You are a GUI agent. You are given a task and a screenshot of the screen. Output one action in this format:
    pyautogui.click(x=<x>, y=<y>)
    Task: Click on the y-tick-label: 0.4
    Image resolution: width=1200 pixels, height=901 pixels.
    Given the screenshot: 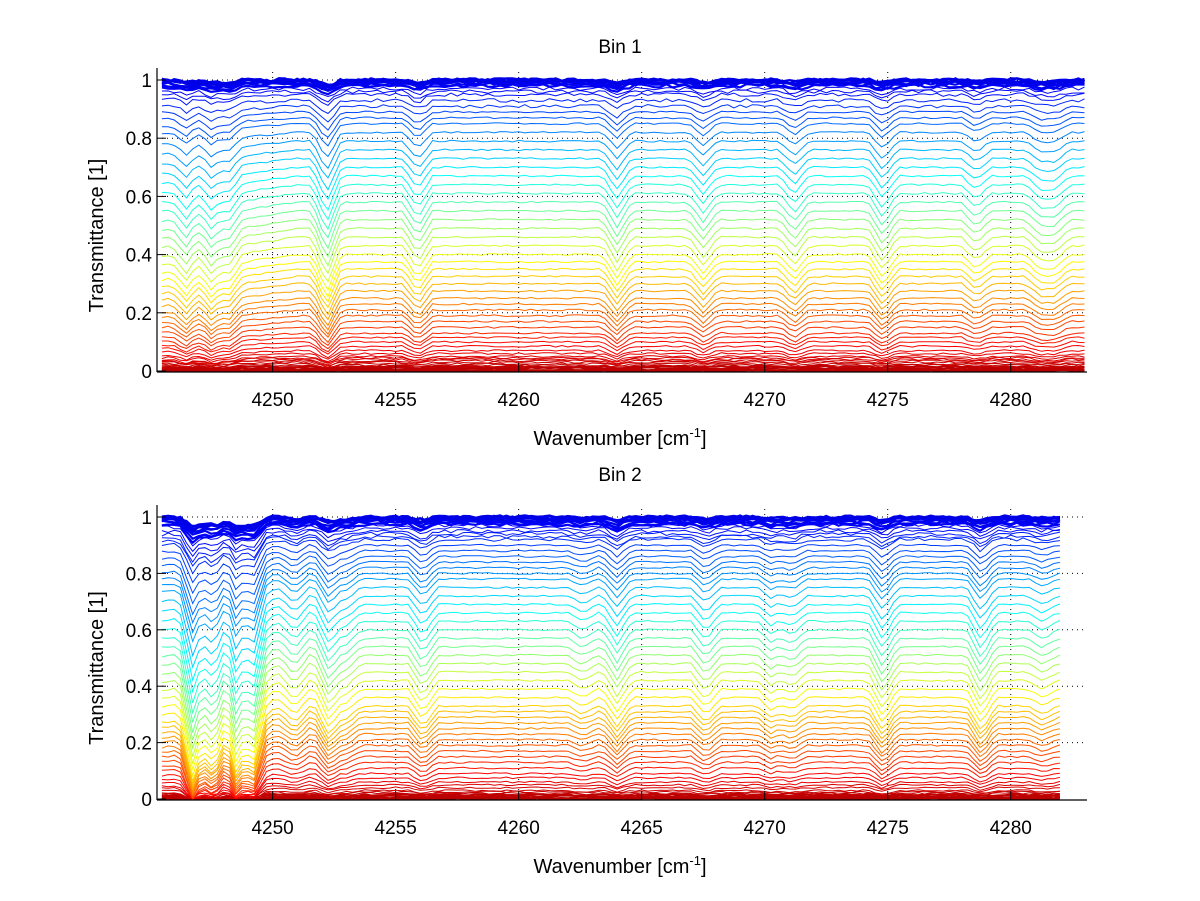 What is the action you would take?
    pyautogui.click(x=139, y=256)
    